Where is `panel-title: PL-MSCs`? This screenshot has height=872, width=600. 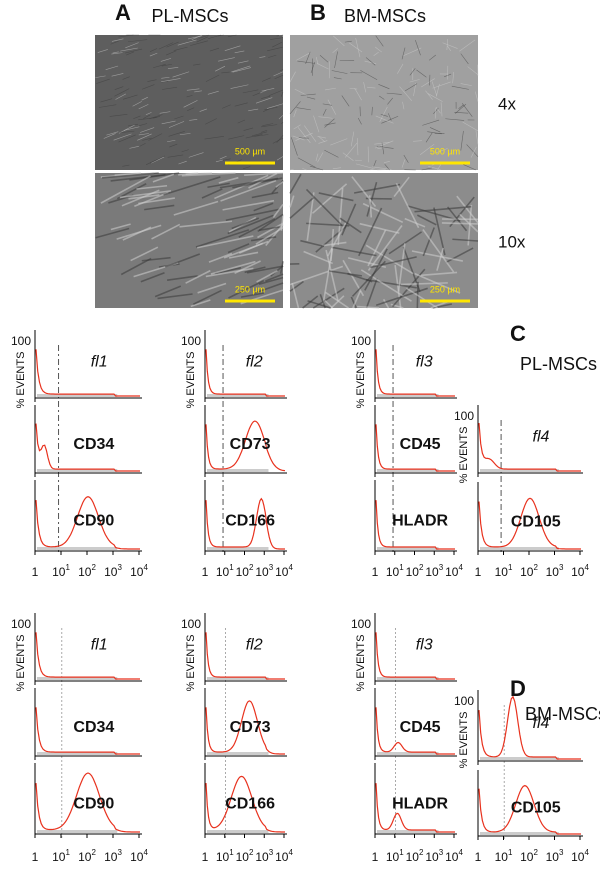
panel-title: PL-MSCs is located at coordinates (558, 364).